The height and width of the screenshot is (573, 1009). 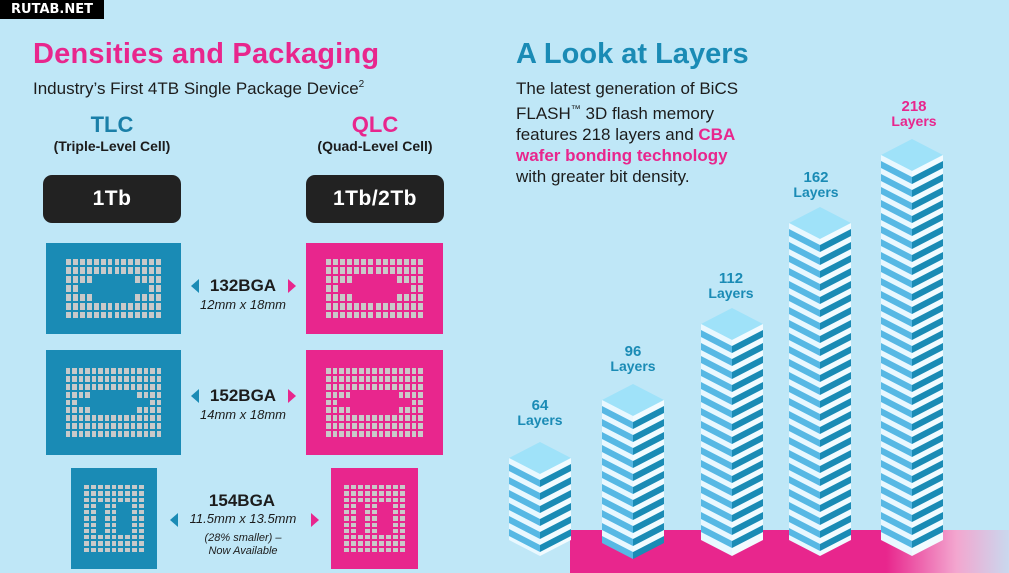 What do you see at coordinates (375, 146) in the screenshot?
I see `qlc-description: (Quad-Level Cell)` at bounding box center [375, 146].